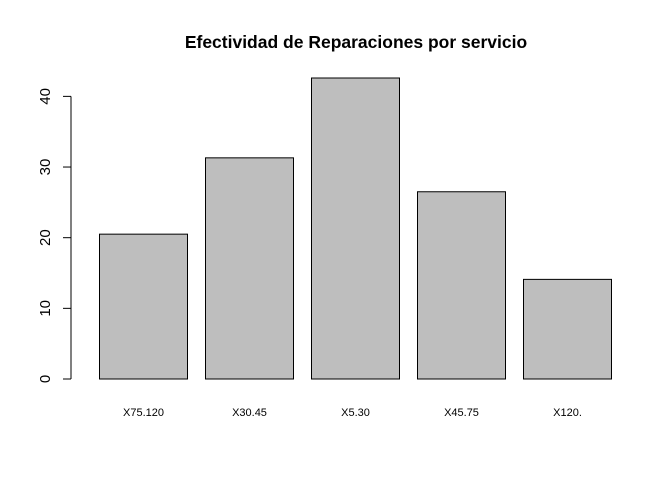 Image resolution: width=672 pixels, height=480 pixels. Describe the element at coordinates (355, 413) in the screenshot. I see `category-label: X5.30` at that location.